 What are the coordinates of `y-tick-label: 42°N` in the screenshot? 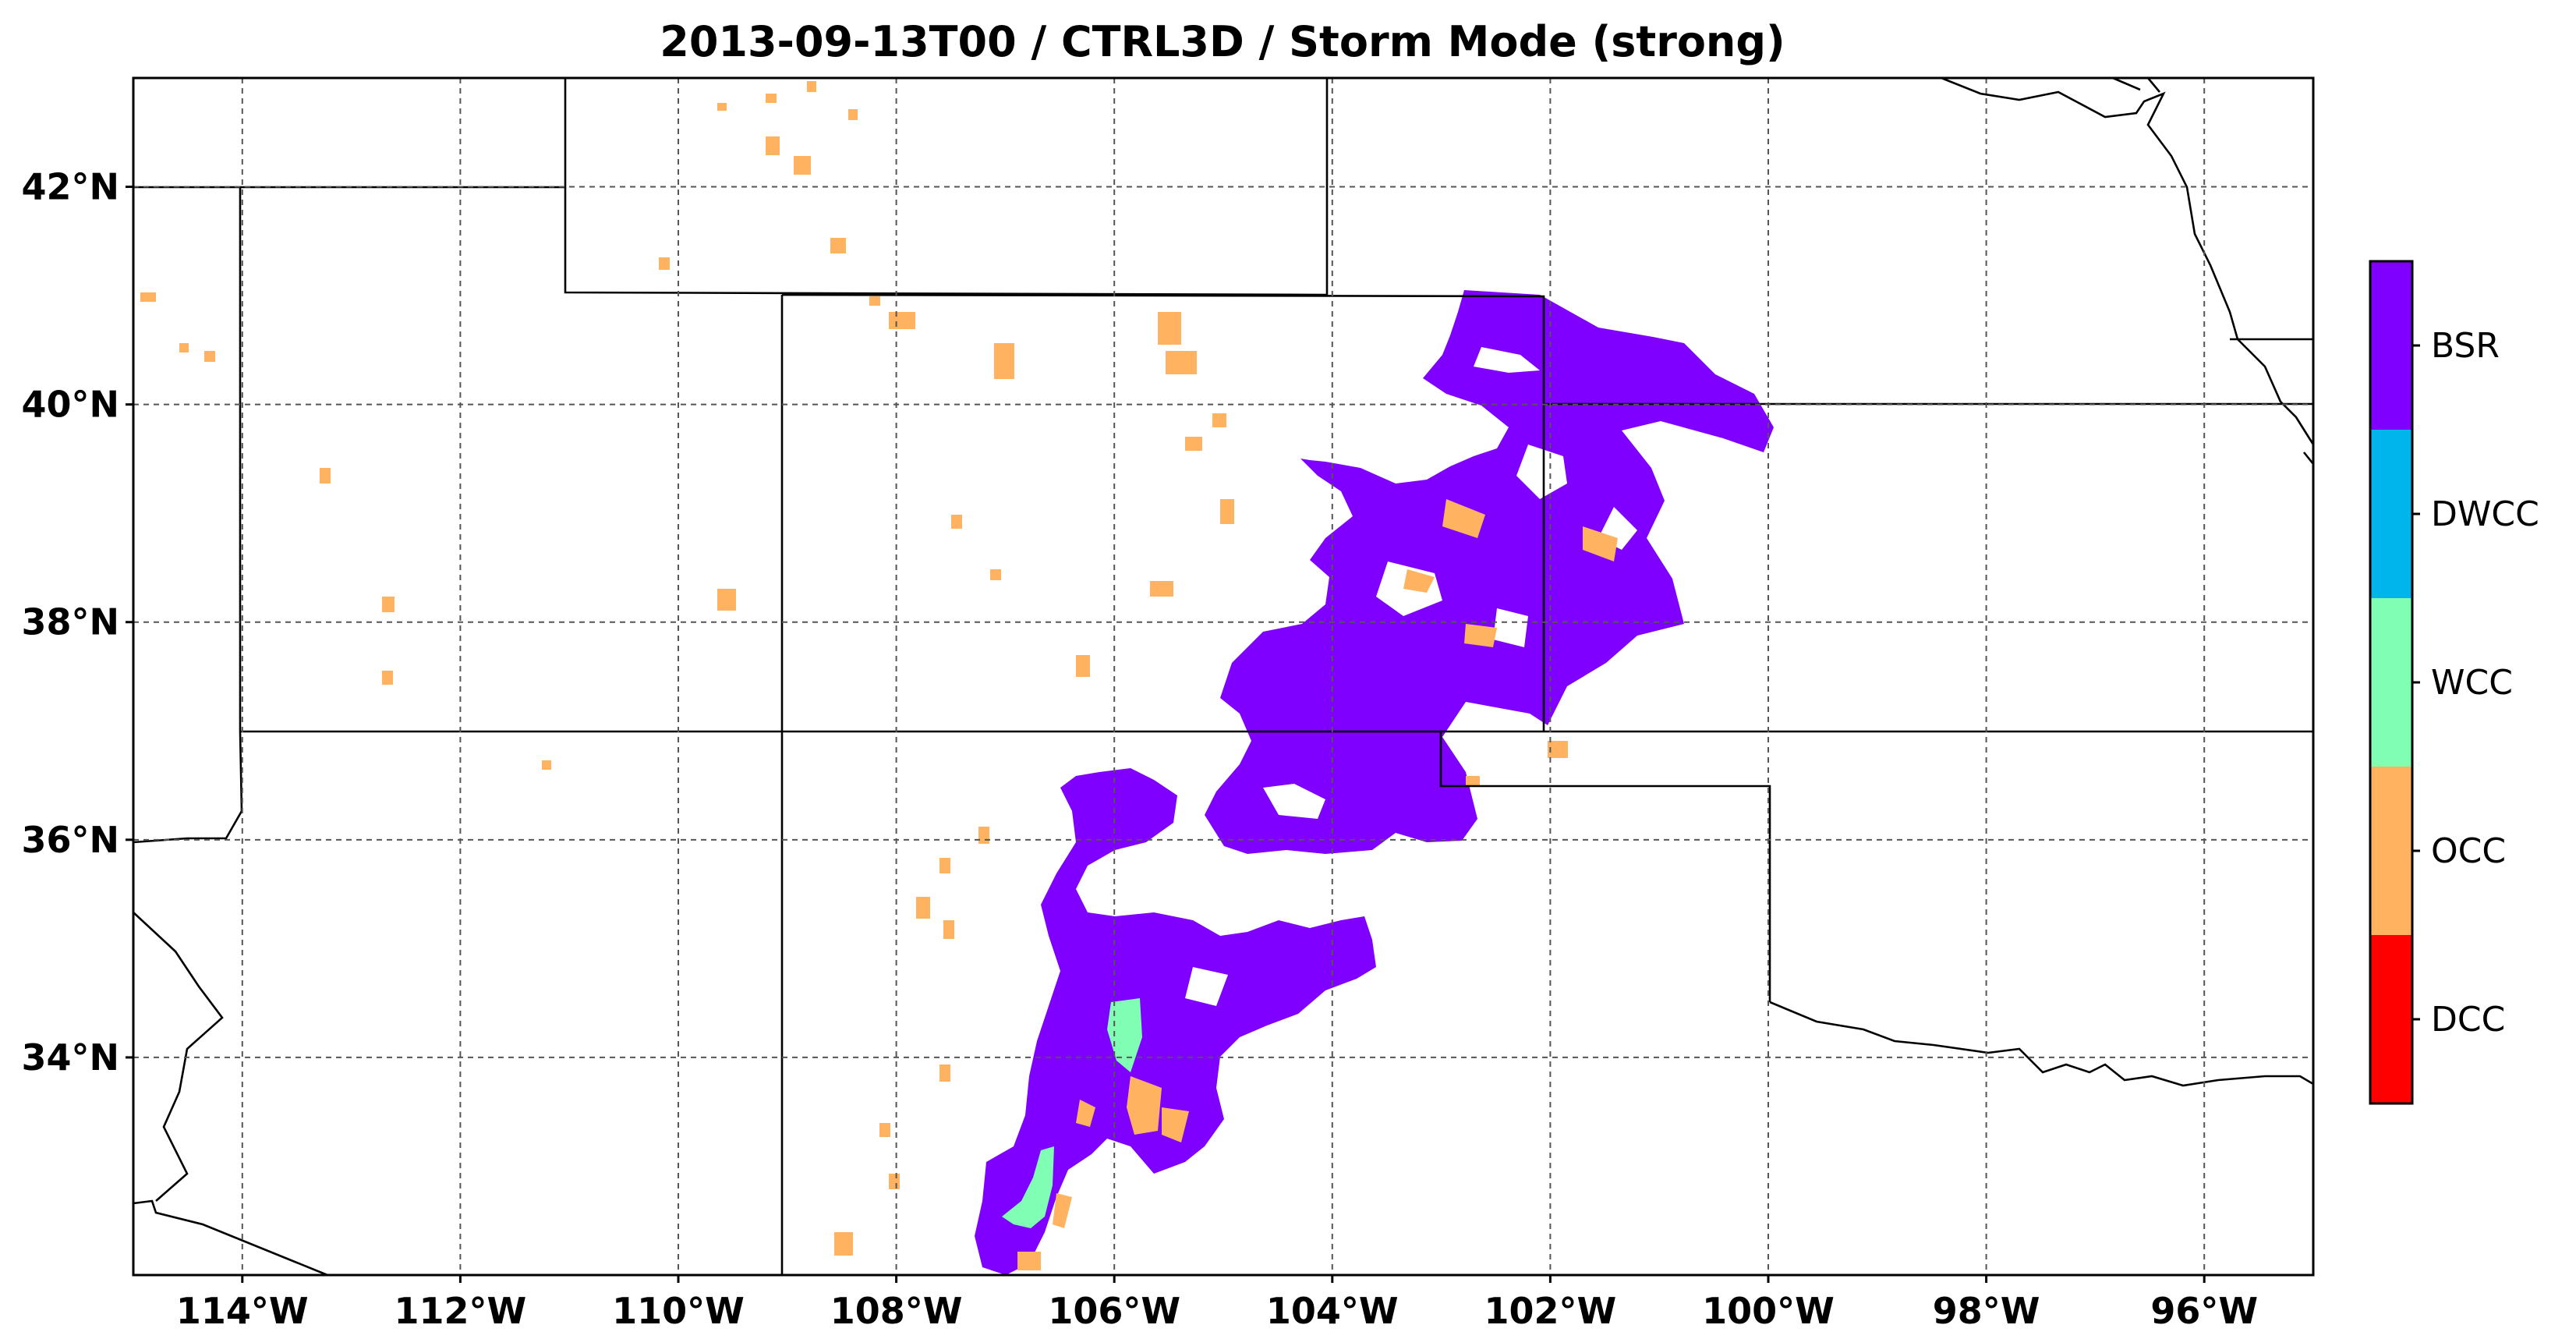 It's located at (70, 187).